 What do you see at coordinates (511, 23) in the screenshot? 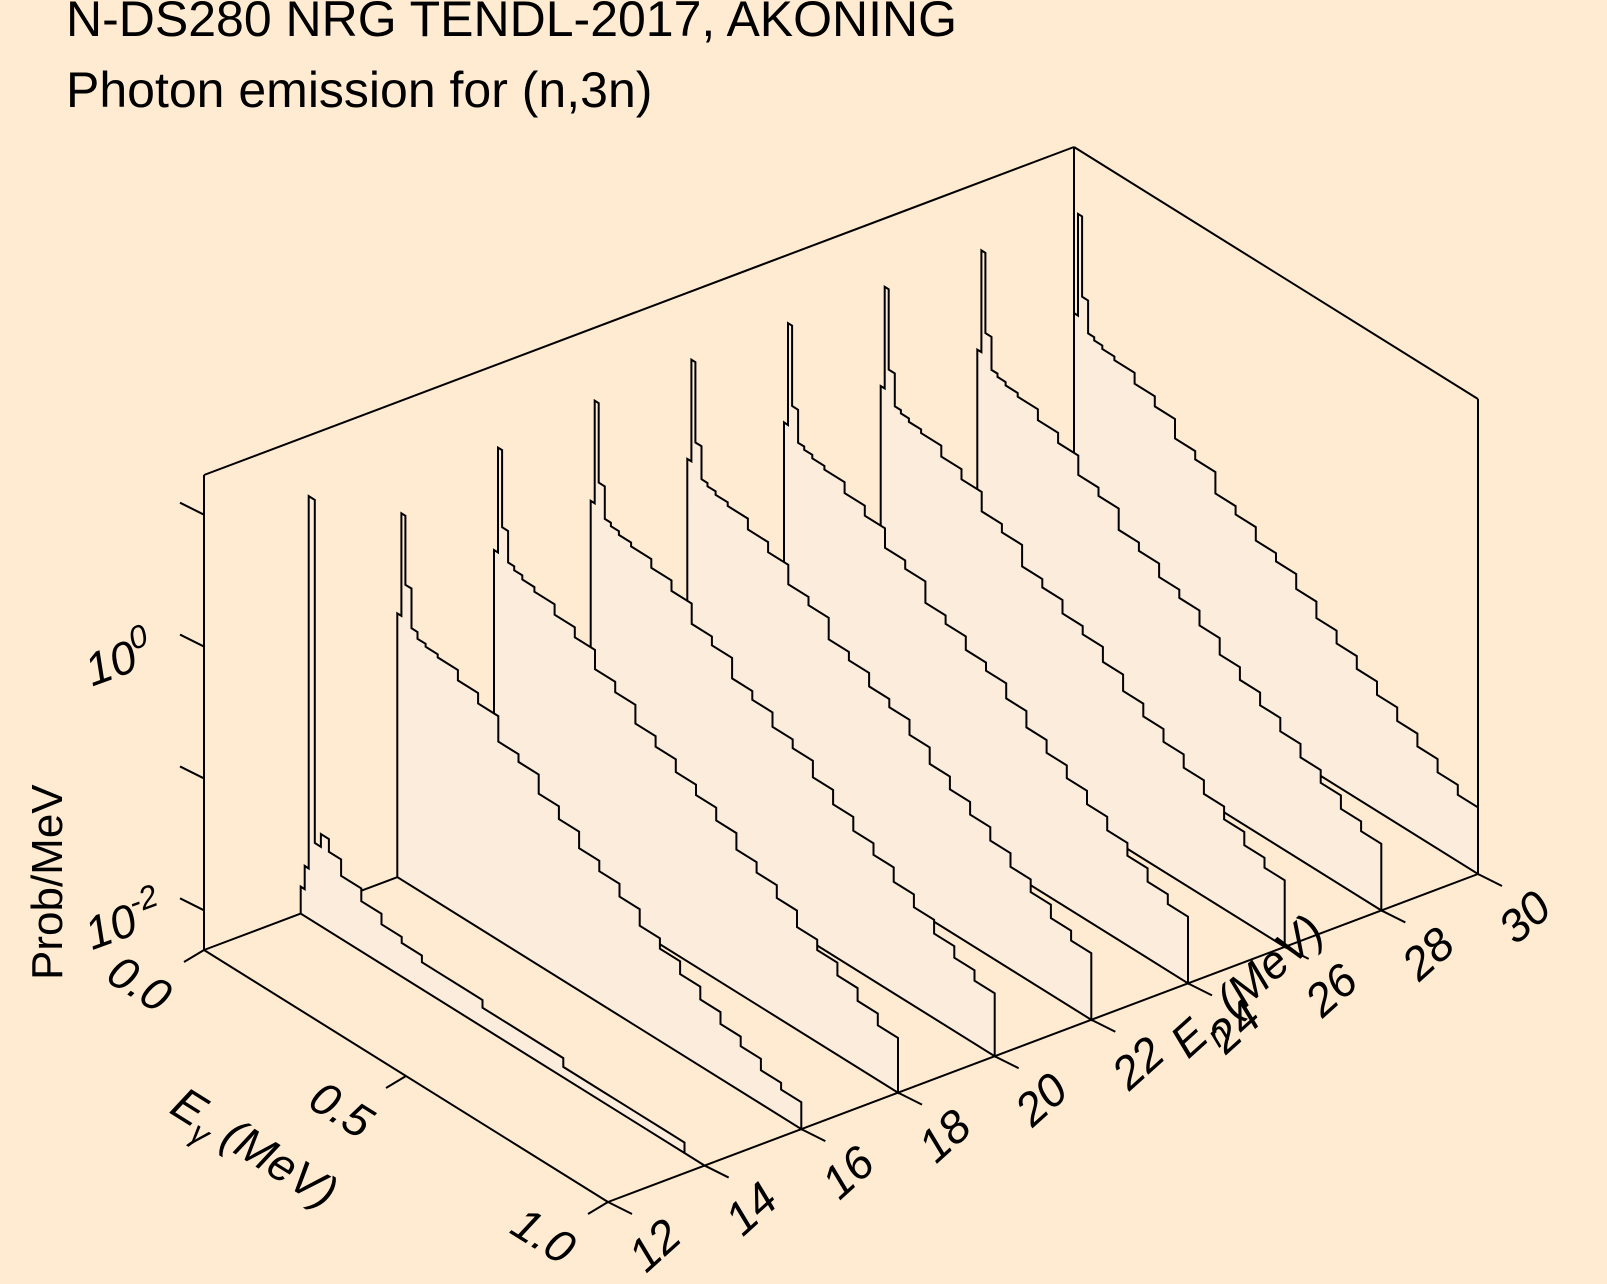
I see `chart-title: N-DS280 NRG TENDL-2017, AKONING` at bounding box center [511, 23].